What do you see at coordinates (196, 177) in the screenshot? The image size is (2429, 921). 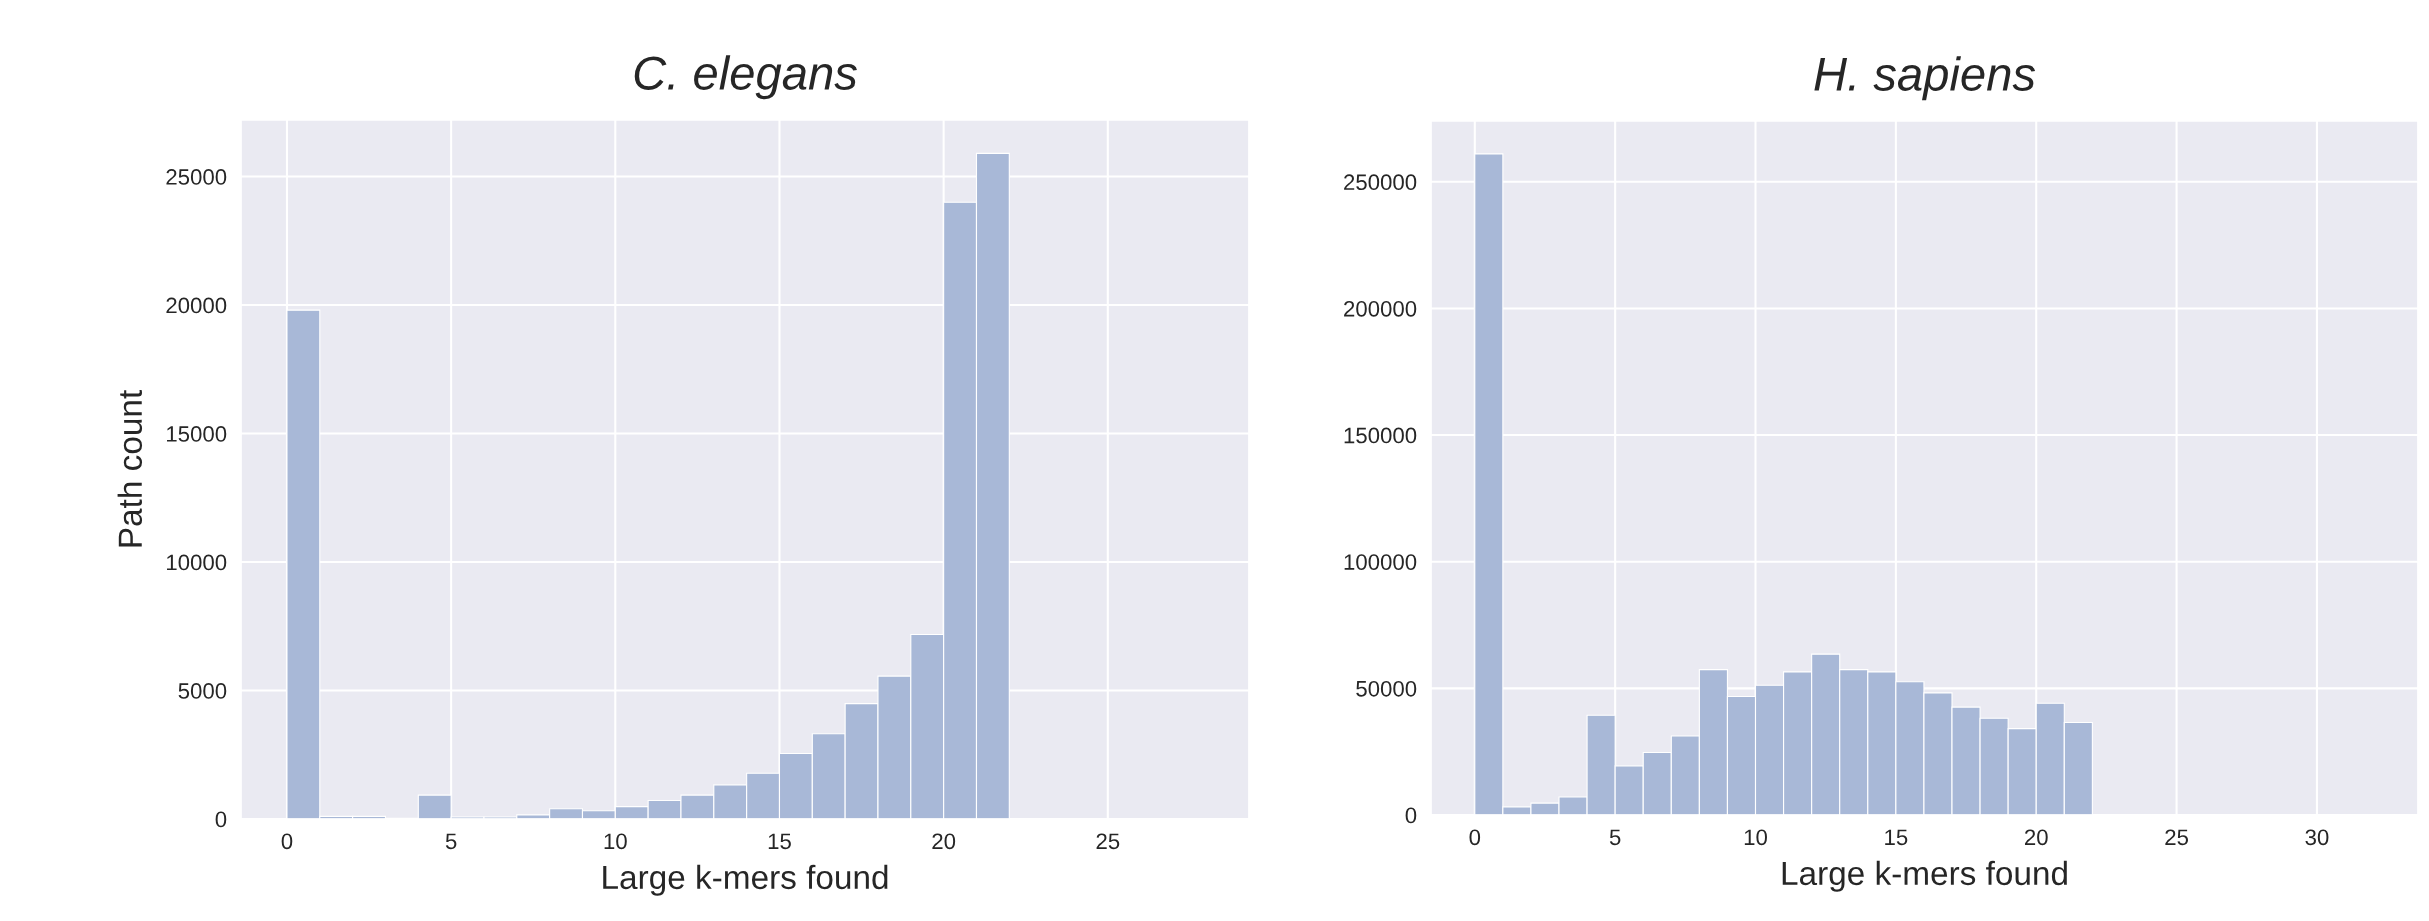 I see `y-tick-label: 25000` at bounding box center [196, 177].